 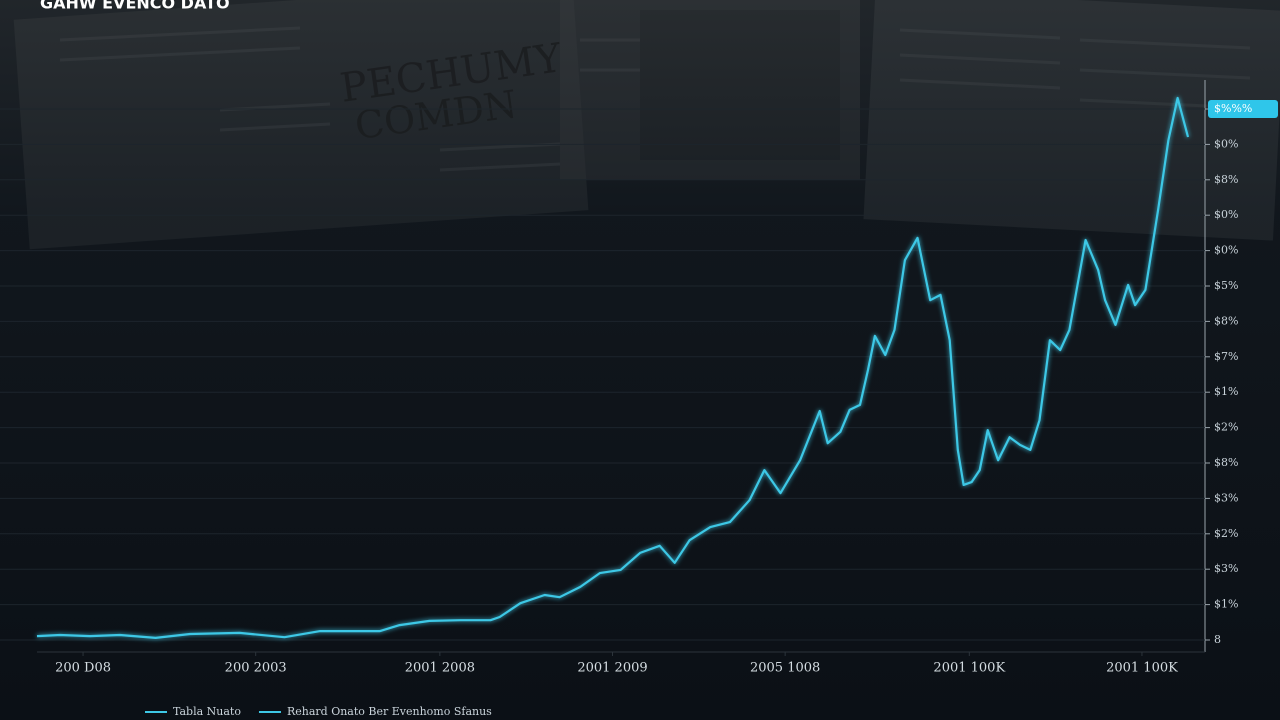 I want to click on x-tick-label: 200 2003, so click(x=256, y=668).